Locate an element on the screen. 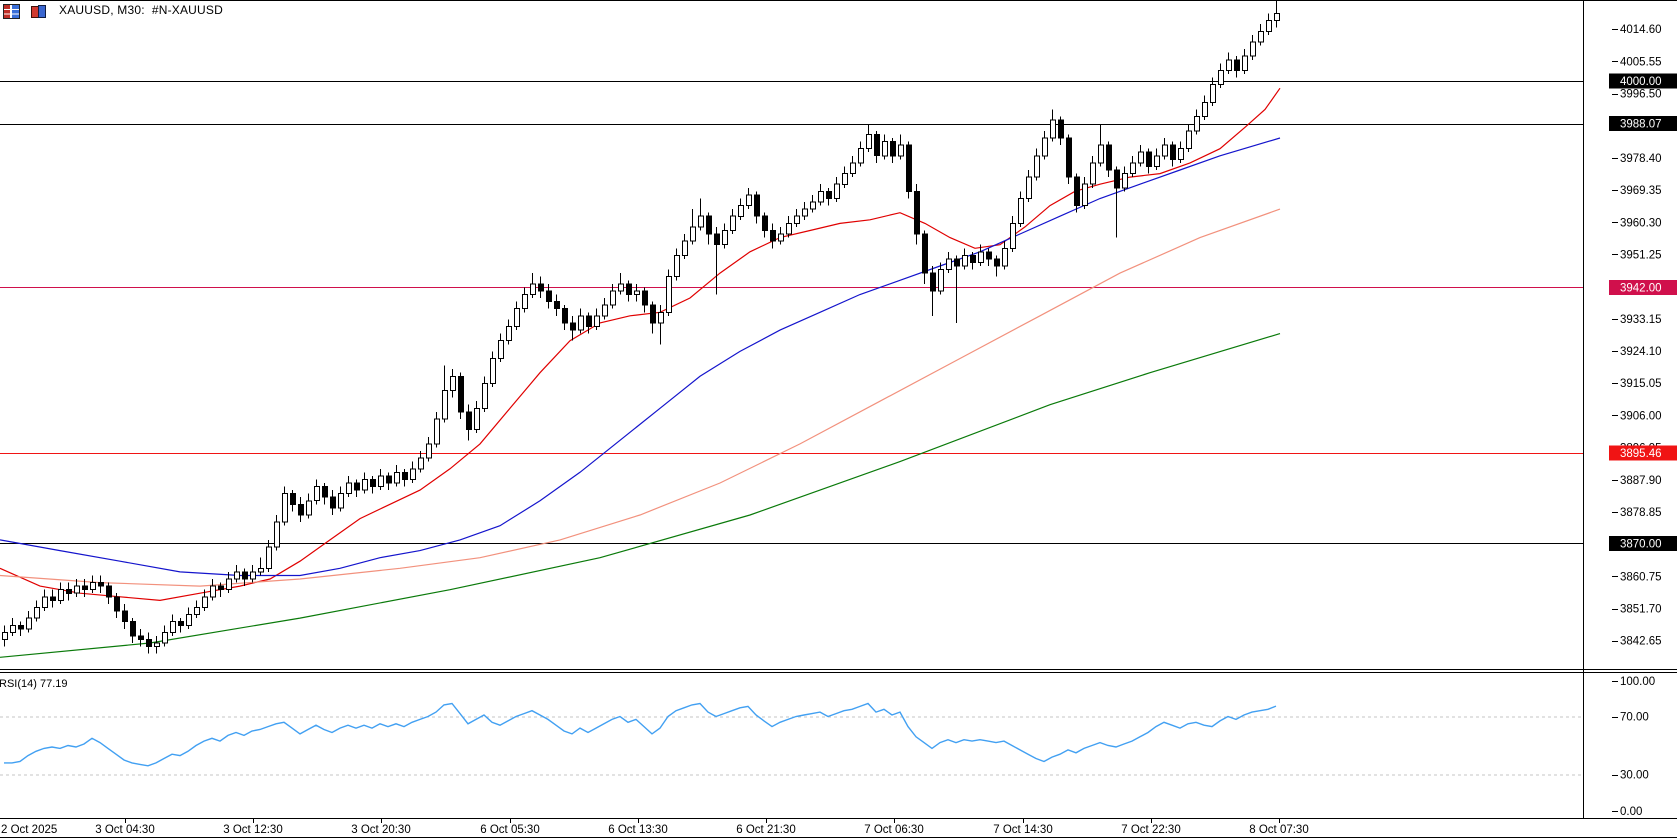  time-tick-label: 7 Oct 14:30 is located at coordinates (1022, 830).